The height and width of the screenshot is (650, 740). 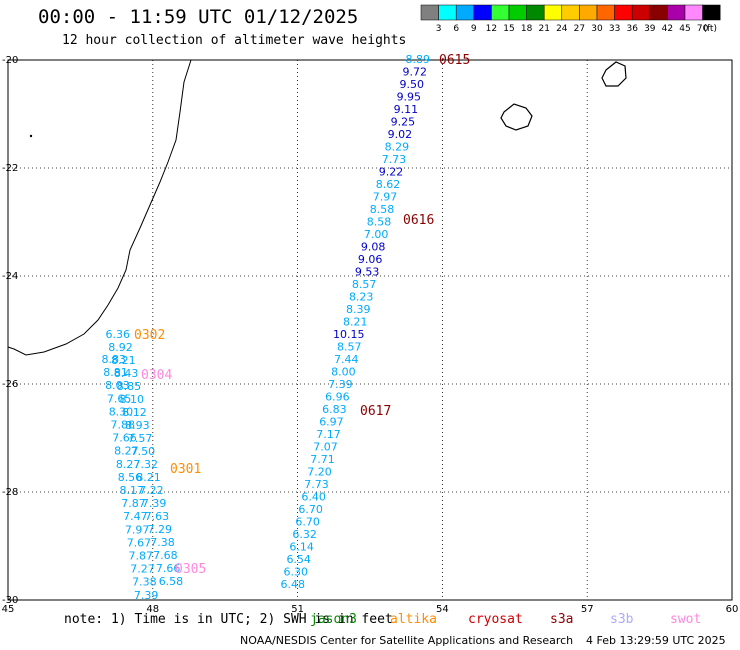 I want to click on lon-label: 51, so click(x=297, y=609).